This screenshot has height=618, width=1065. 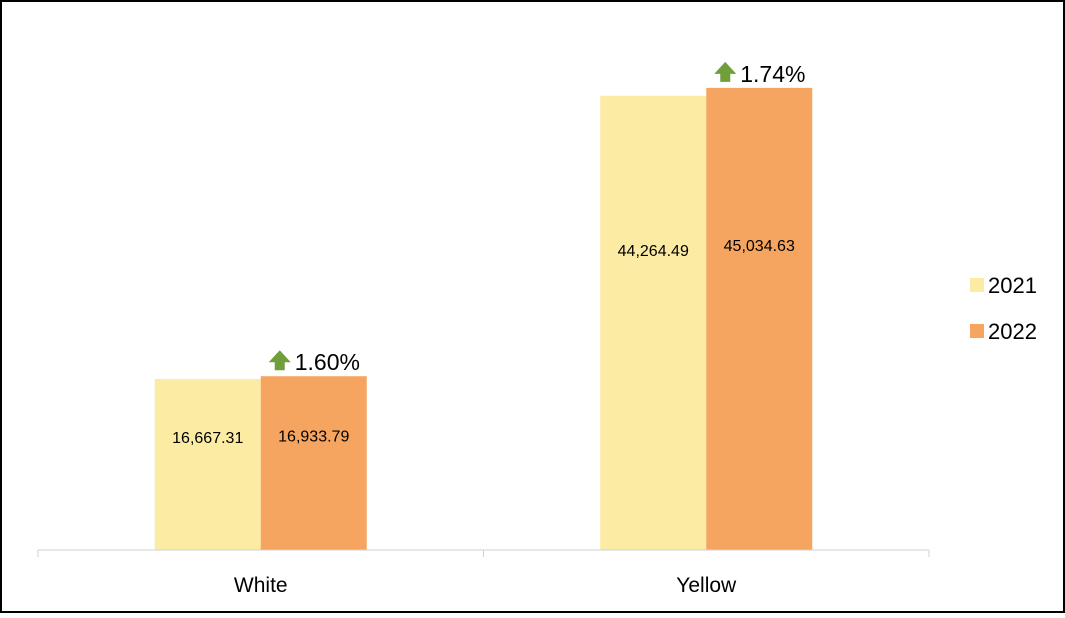 I want to click on legend-label: 2022, so click(x=1012, y=331).